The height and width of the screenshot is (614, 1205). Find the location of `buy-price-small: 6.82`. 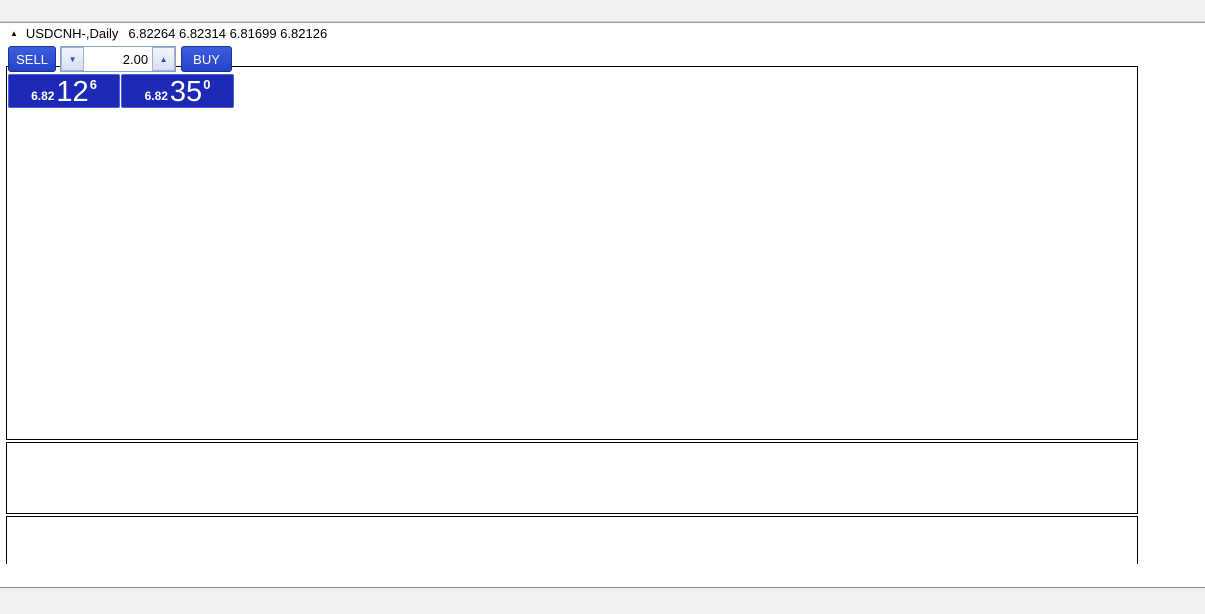

buy-price-small: 6.82 is located at coordinates (156, 96).